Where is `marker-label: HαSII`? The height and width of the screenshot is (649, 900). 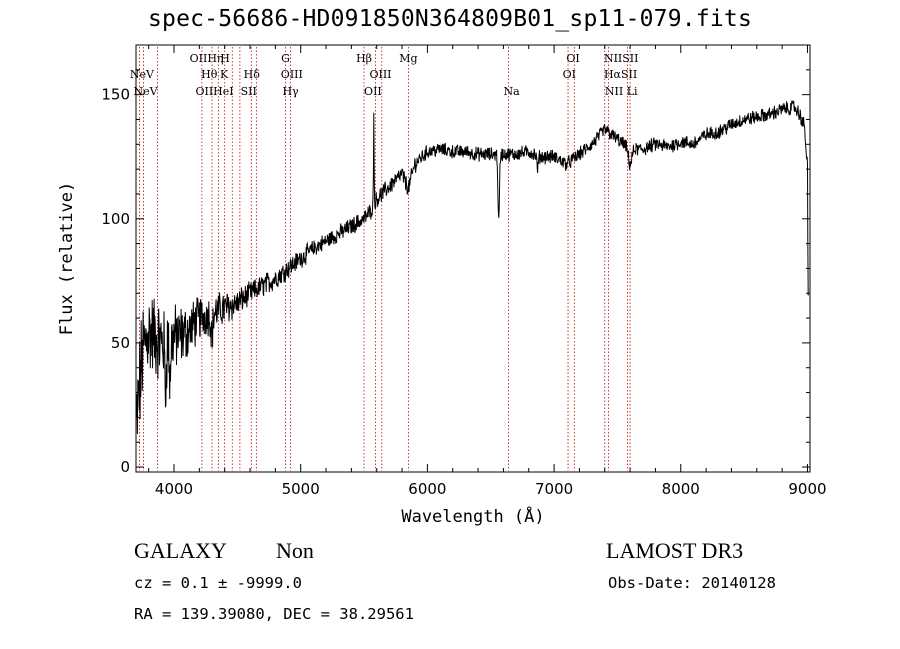 marker-label: HαSII is located at coordinates (620, 74).